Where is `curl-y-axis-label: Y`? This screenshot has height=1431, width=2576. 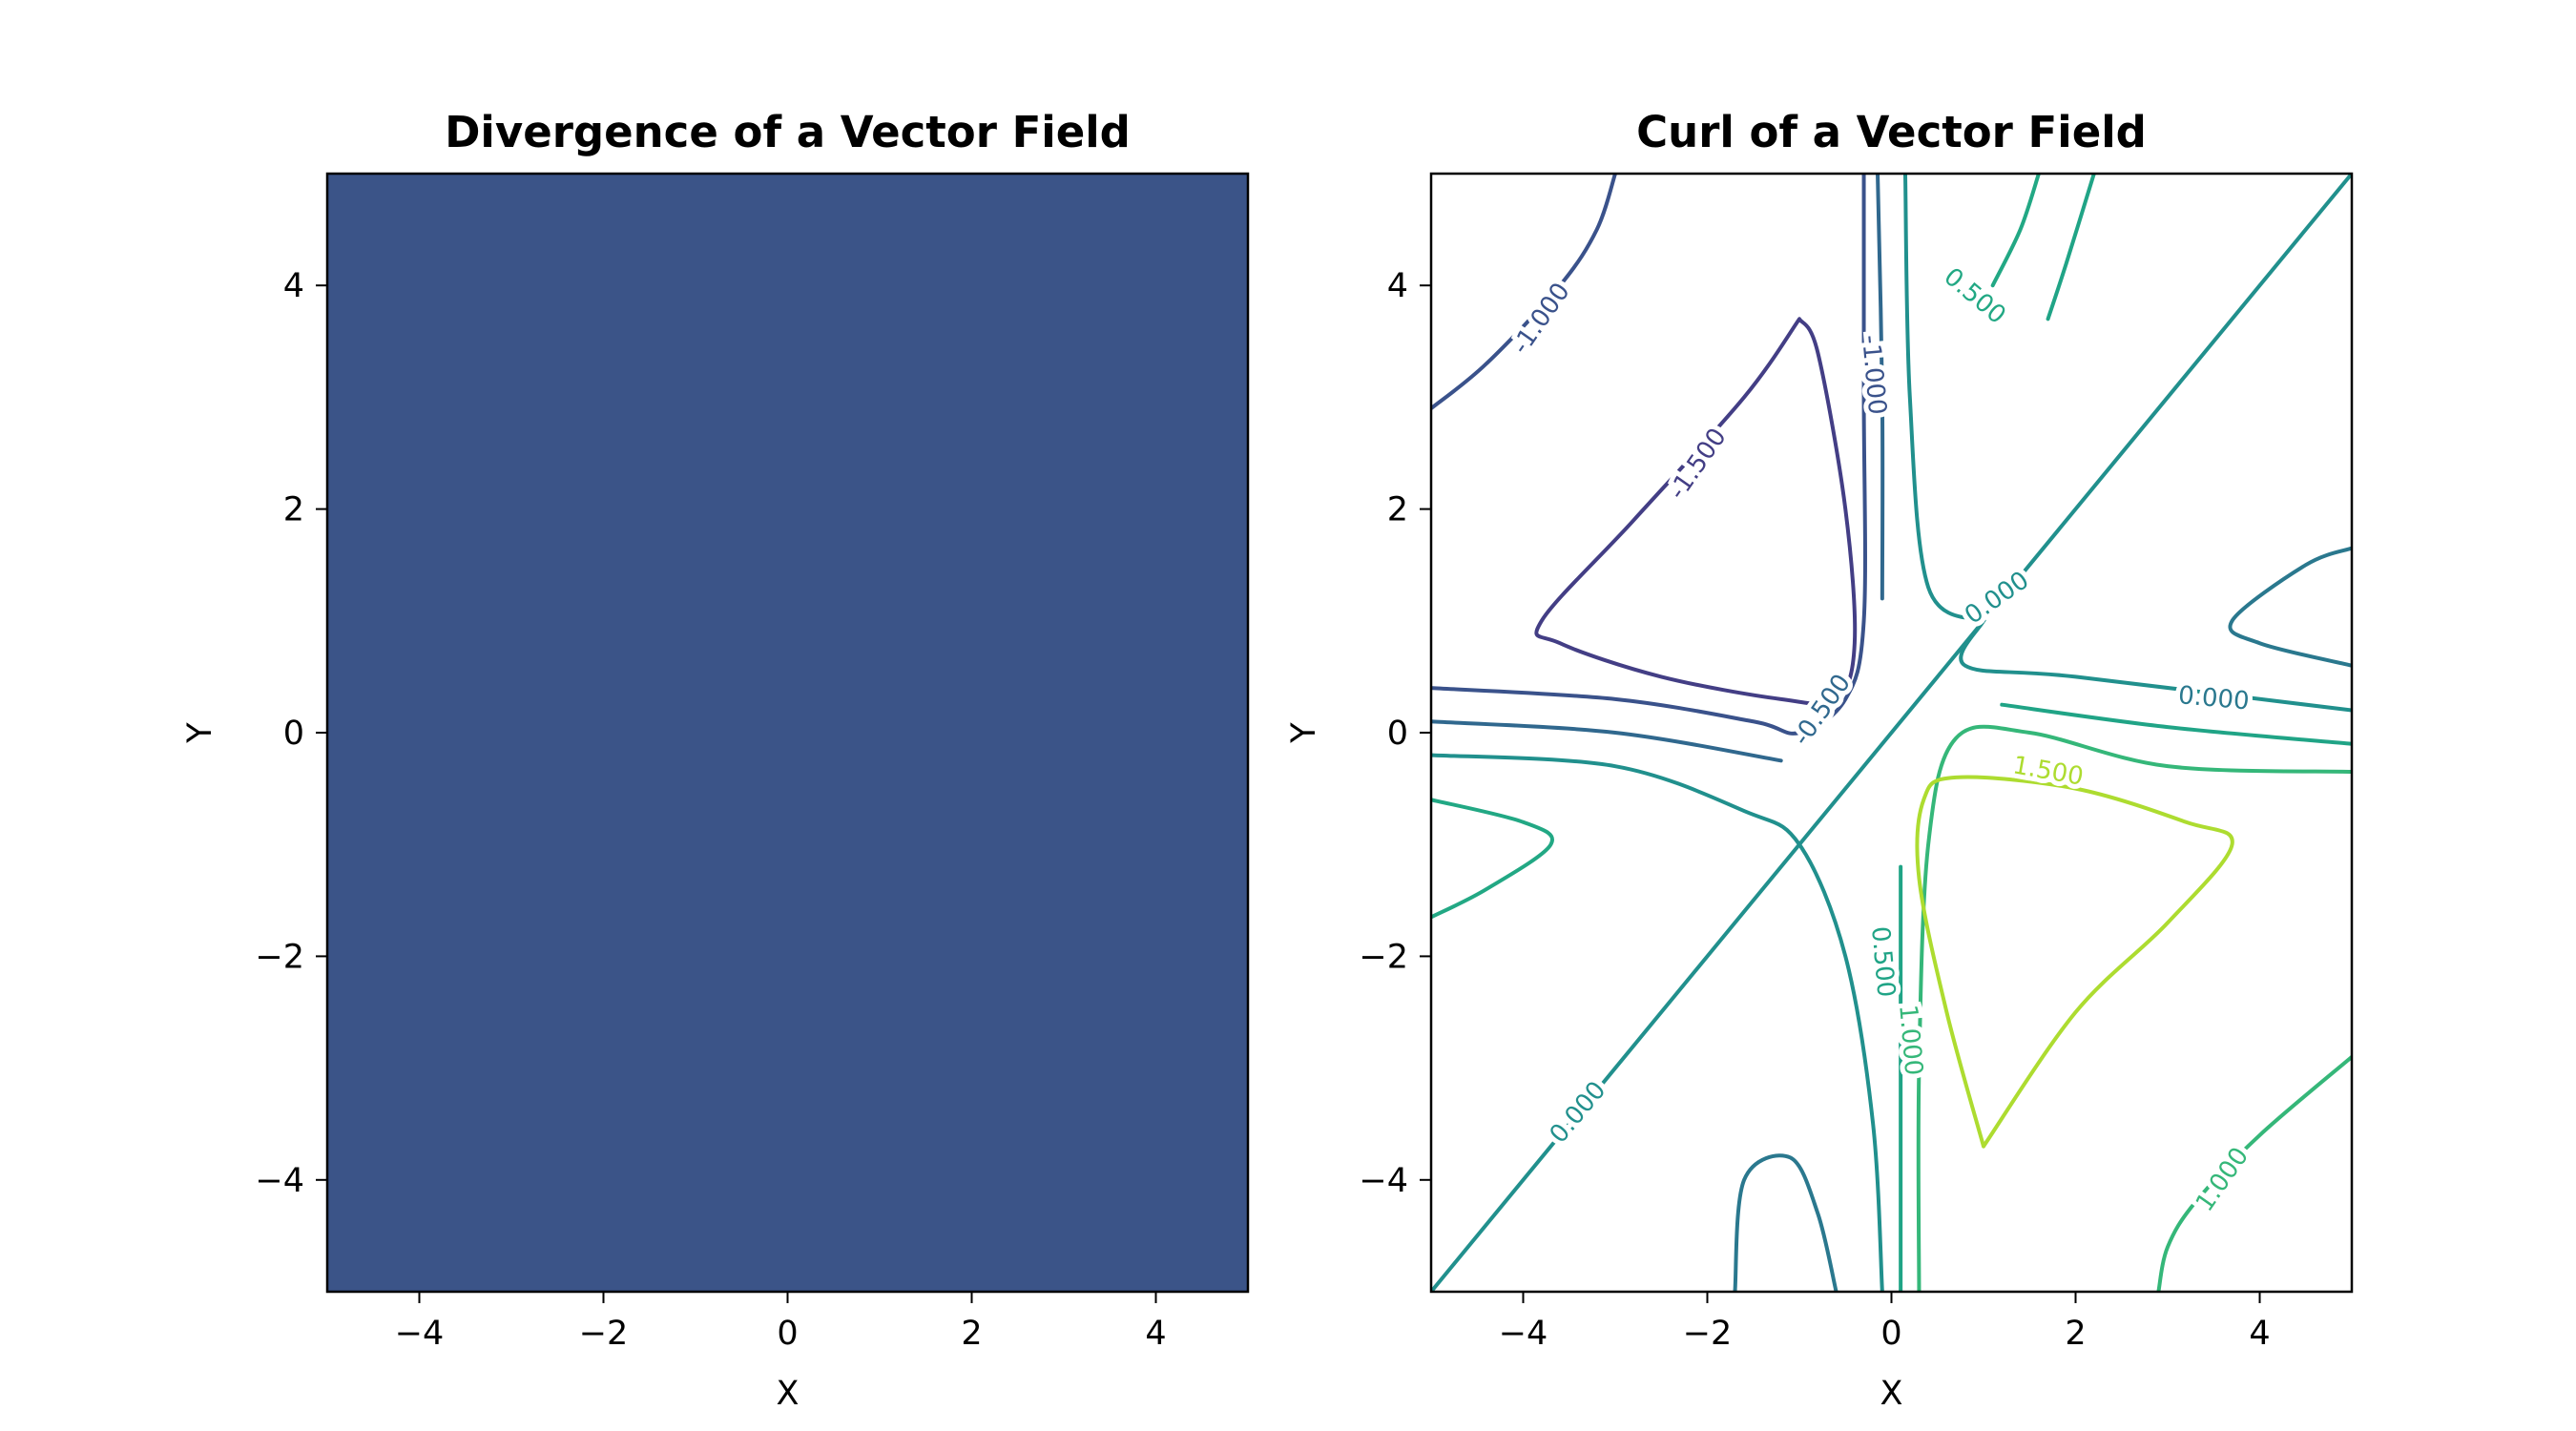 curl-y-axis-label: Y is located at coordinates (1304, 733).